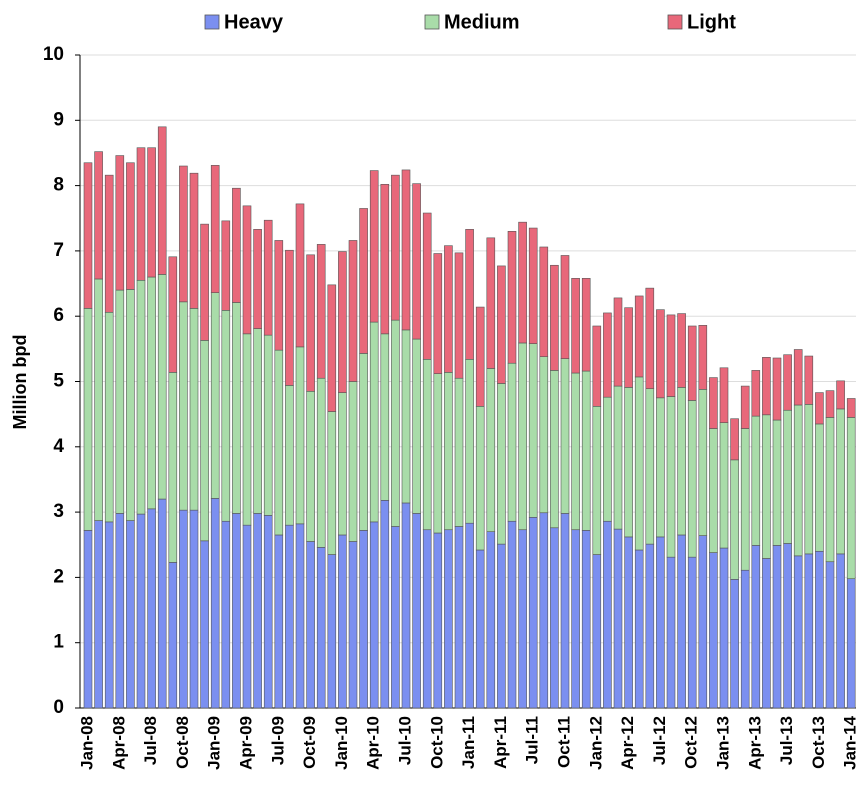  I want to click on y-tick-label: 3, so click(58, 511).